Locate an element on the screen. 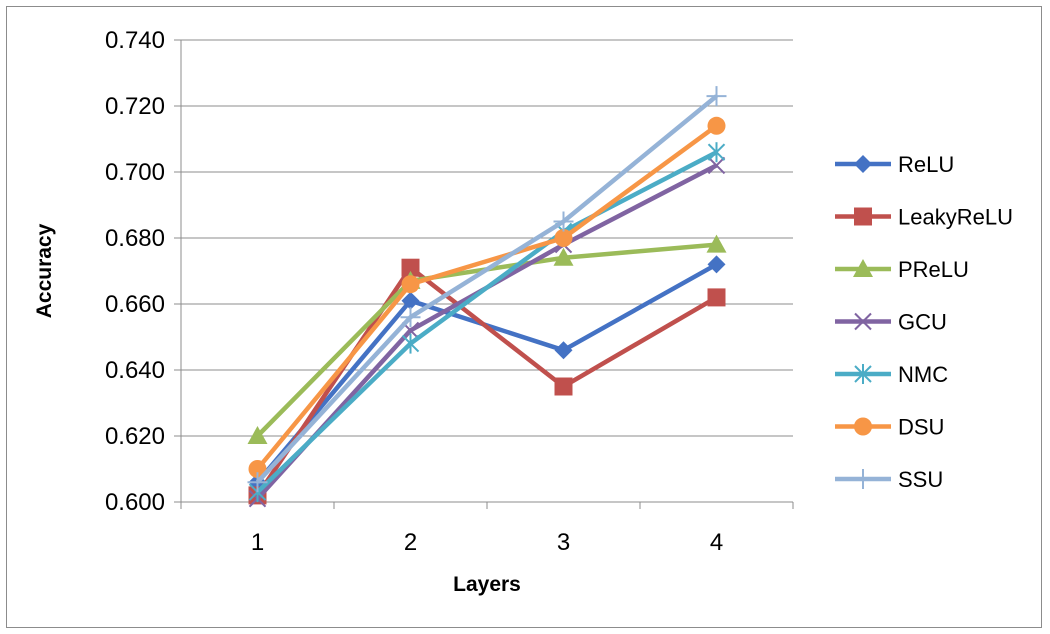 This screenshot has width=1050, height=634. legend-item-relu: ReLU is located at coordinates (894, 164).